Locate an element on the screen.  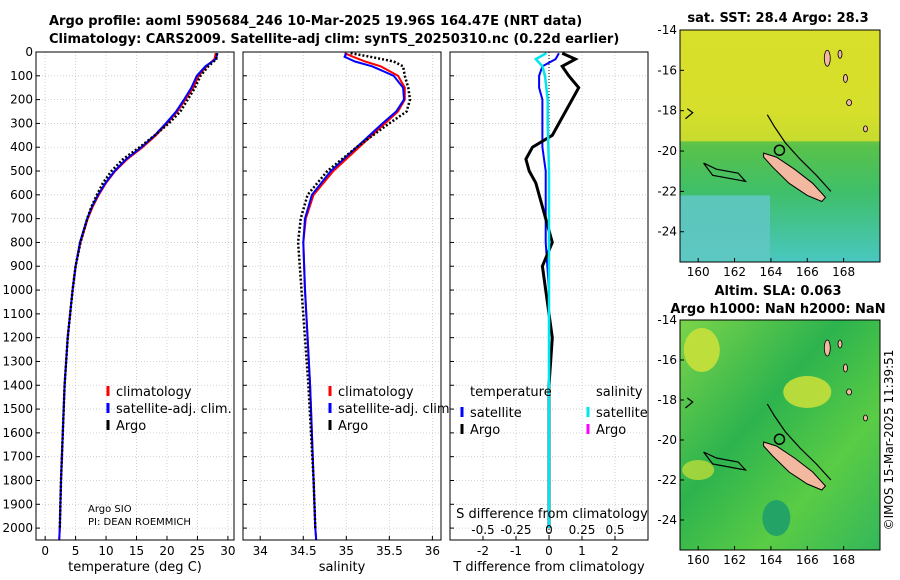
secondary-tick-label: 0.25 is located at coordinates (582, 530).